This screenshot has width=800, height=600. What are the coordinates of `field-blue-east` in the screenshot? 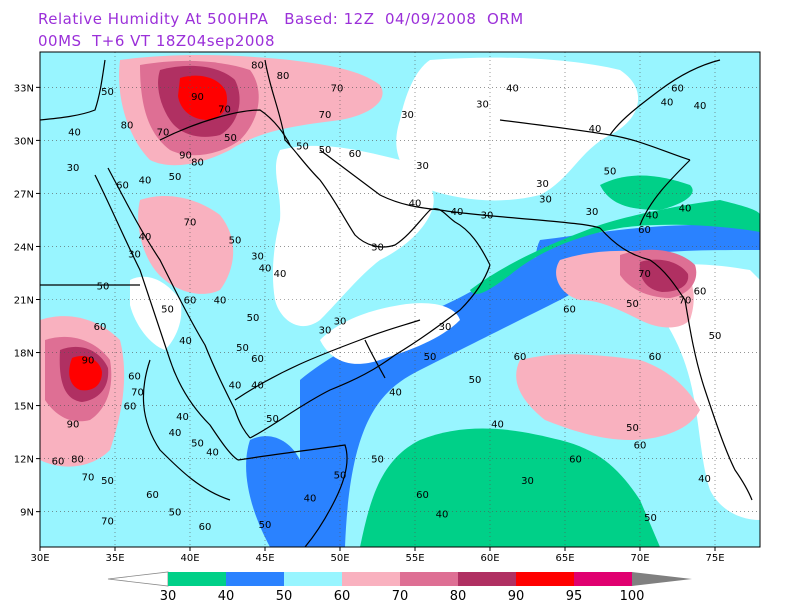 It's located at (648, 262).